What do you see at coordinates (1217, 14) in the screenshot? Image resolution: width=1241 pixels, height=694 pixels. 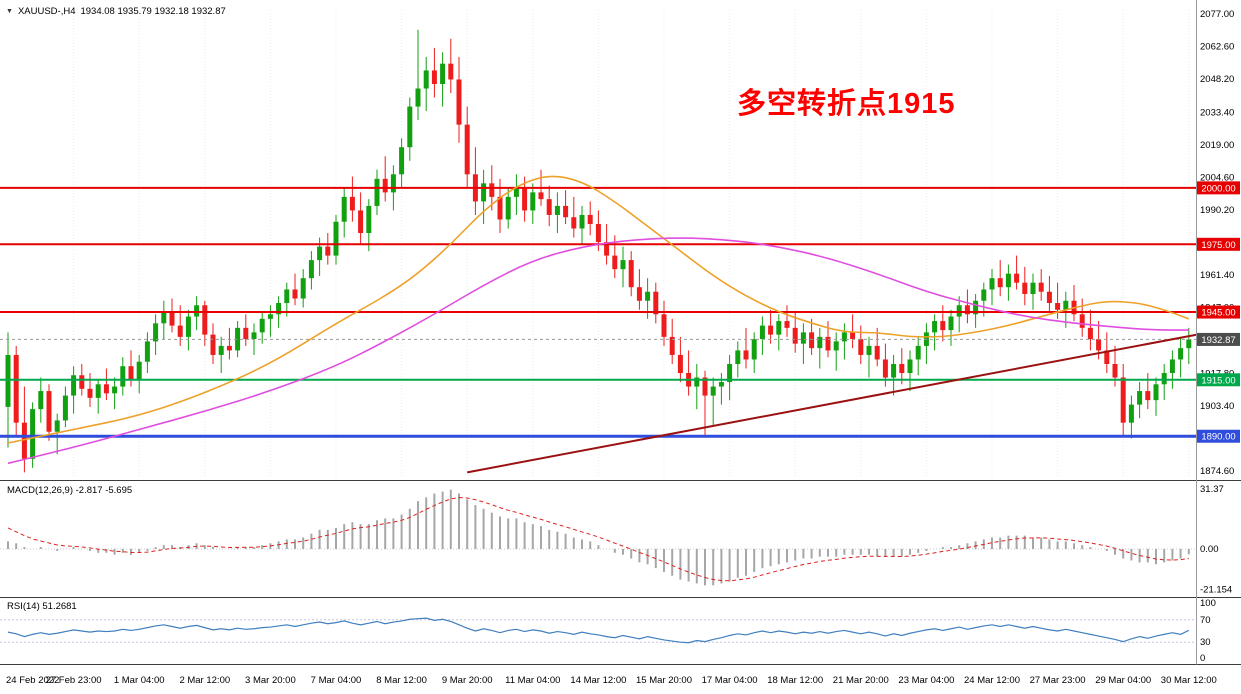 I see `svg-text: 2077.00` at bounding box center [1217, 14].